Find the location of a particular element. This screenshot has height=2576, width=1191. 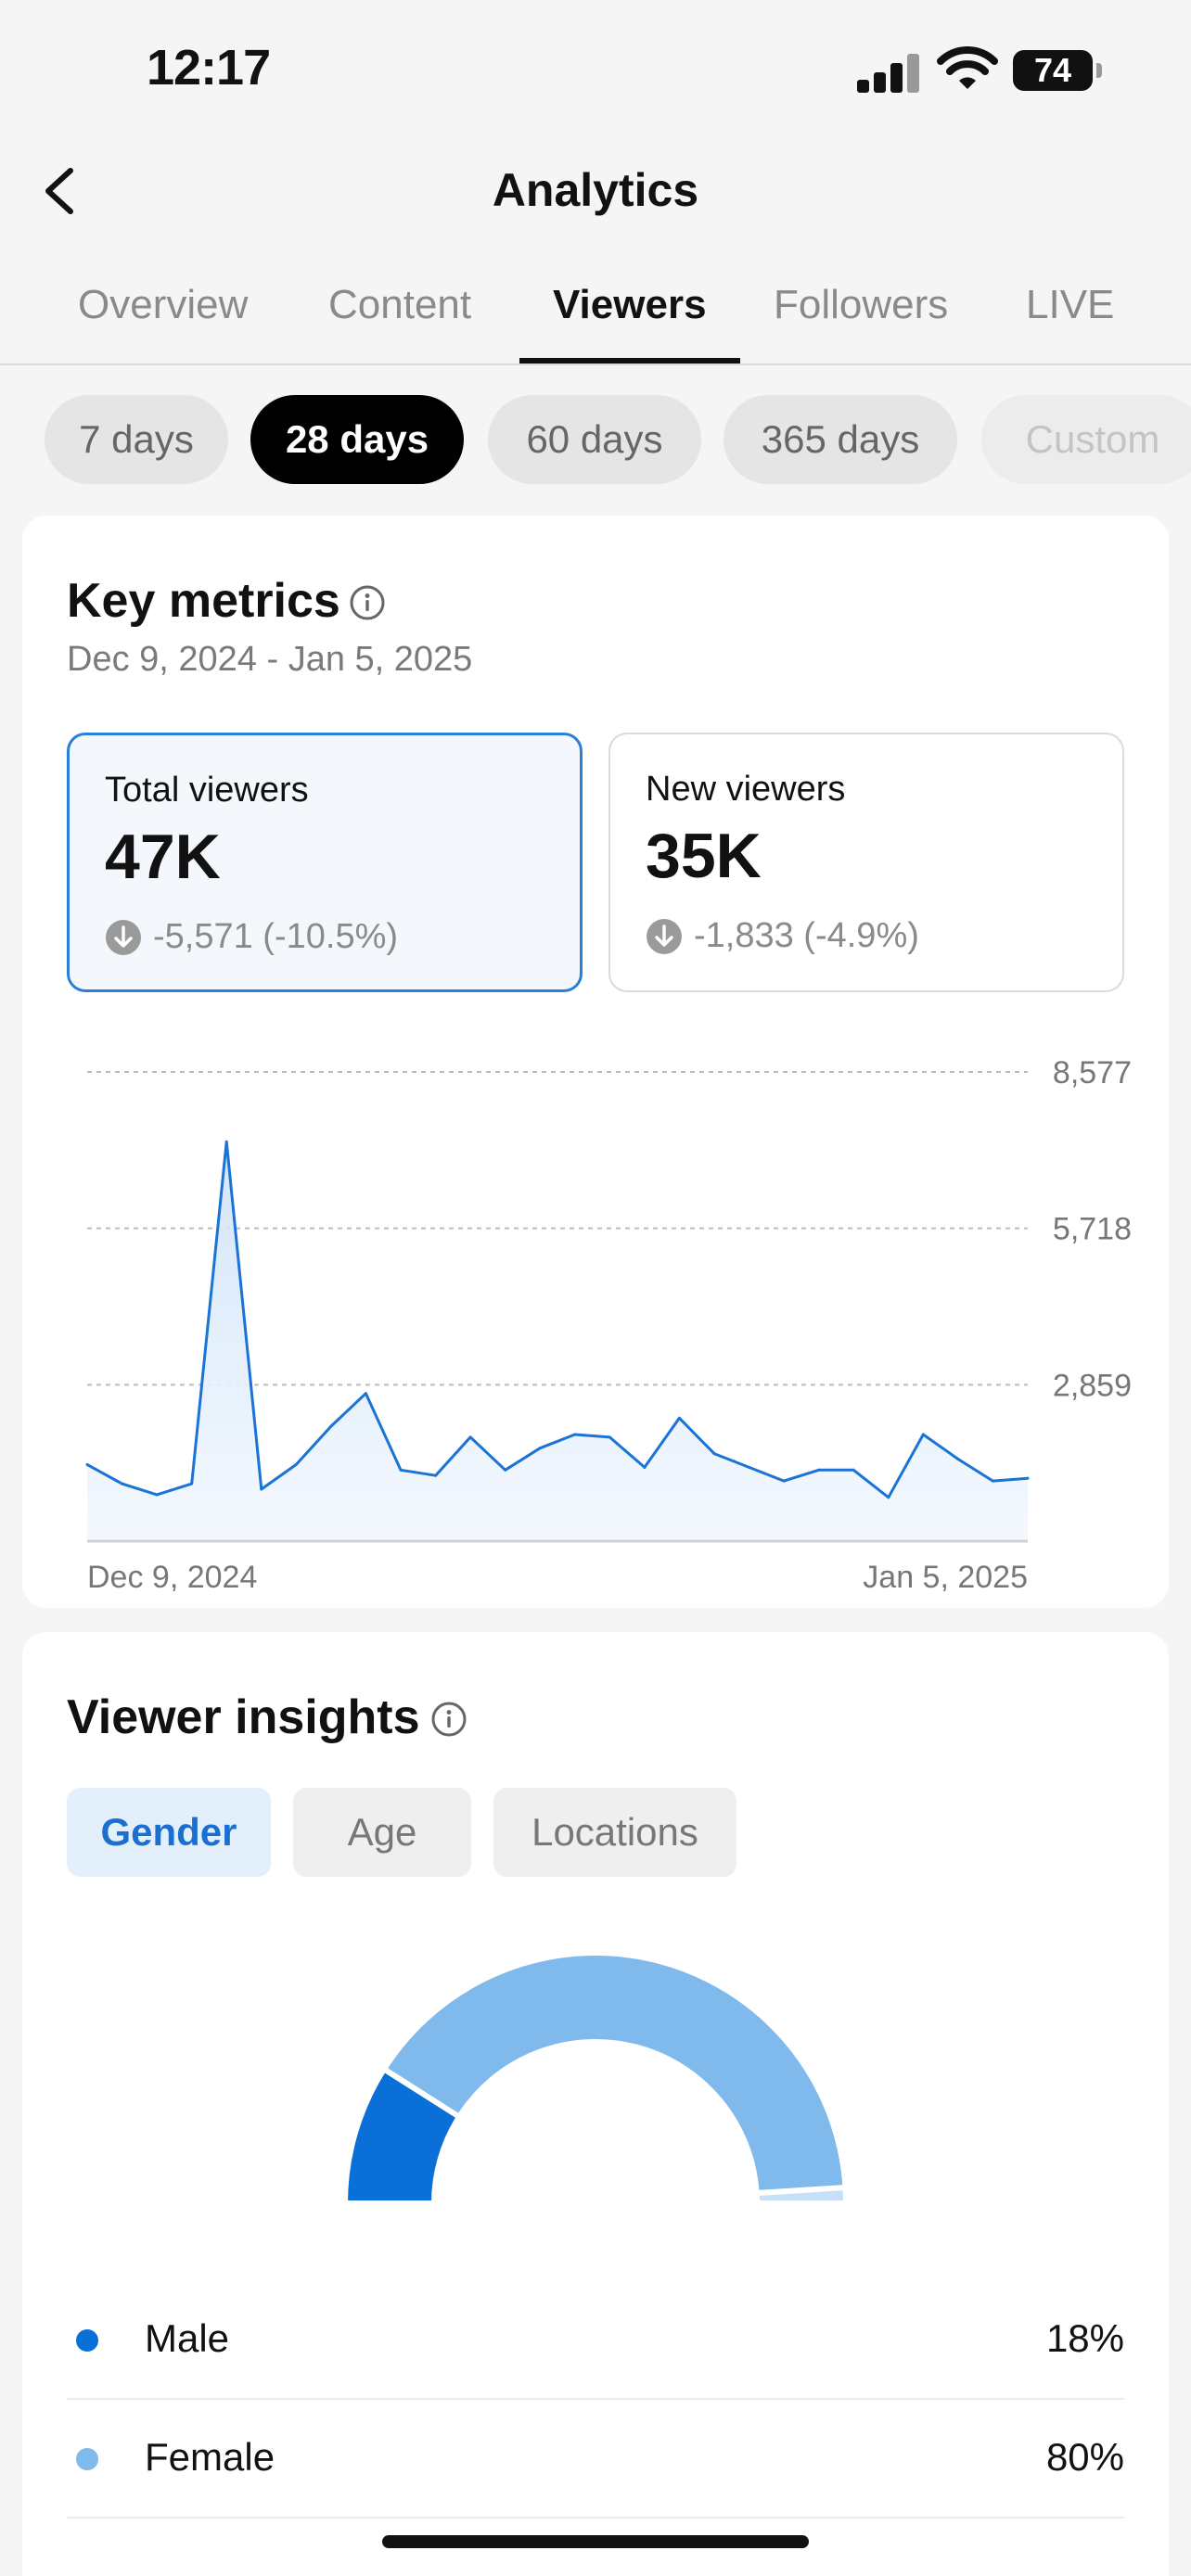

segment-locations: Locations is located at coordinates (614, 1833).